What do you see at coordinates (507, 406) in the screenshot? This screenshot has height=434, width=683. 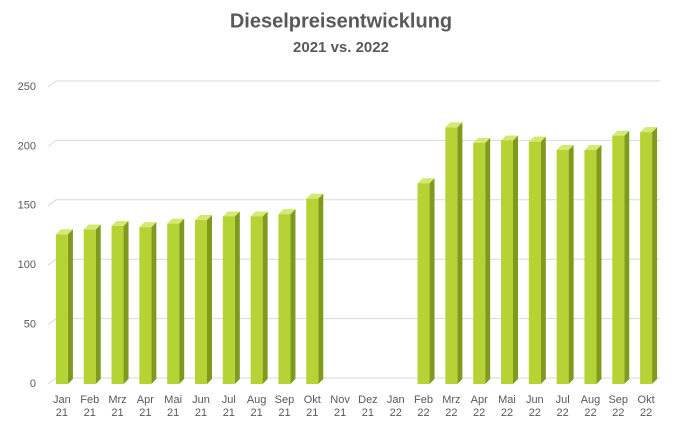 I see `x-tick-label: Mai 22` at bounding box center [507, 406].